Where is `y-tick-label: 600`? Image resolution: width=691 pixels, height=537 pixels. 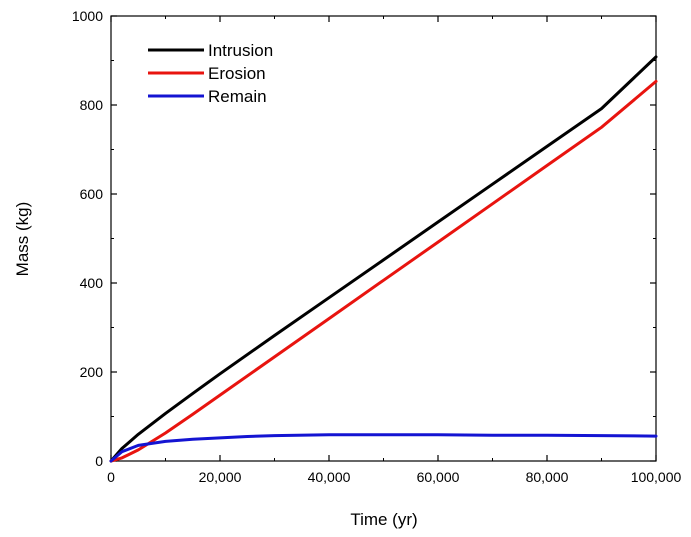 y-tick-label: 600 is located at coordinates (92, 194).